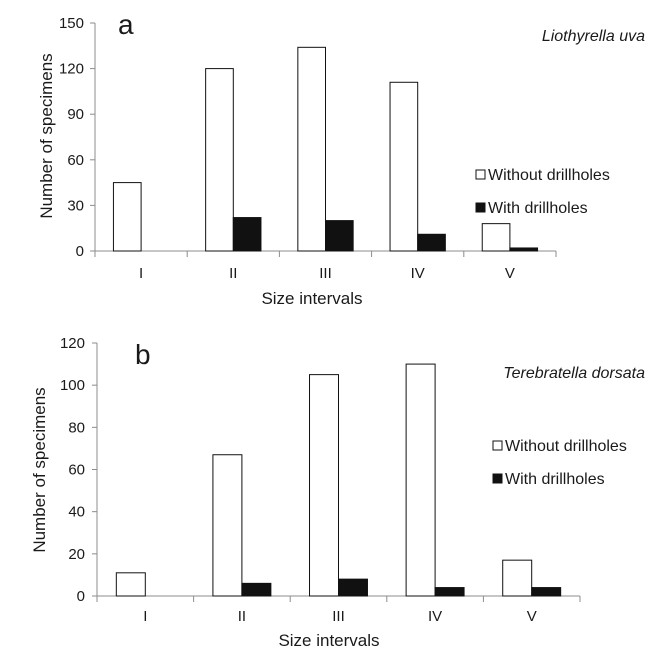 The height and width of the screenshot is (652, 657). I want to click on panel-letter: a, so click(126, 24).